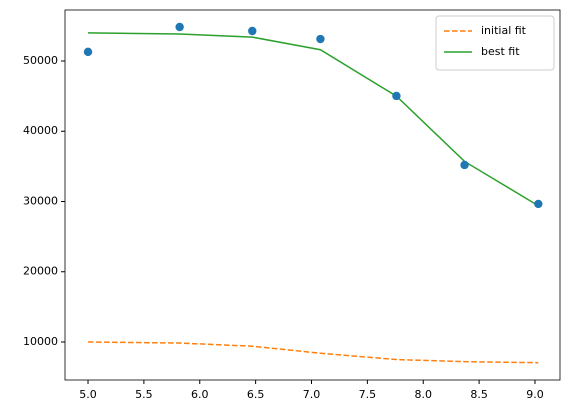 The height and width of the screenshot is (417, 570). Describe the element at coordinates (88, 394) in the screenshot. I see `x-tick-label: 5.0` at that location.